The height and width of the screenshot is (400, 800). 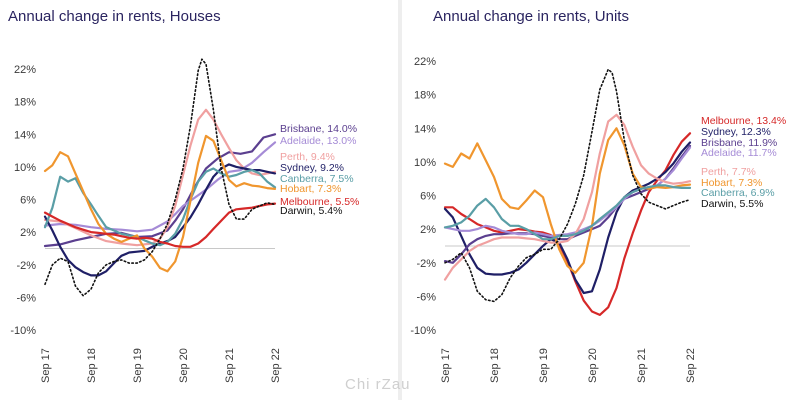 I want to click on series-label-melbourne: Melbourne, 5.5%, so click(x=319, y=202).